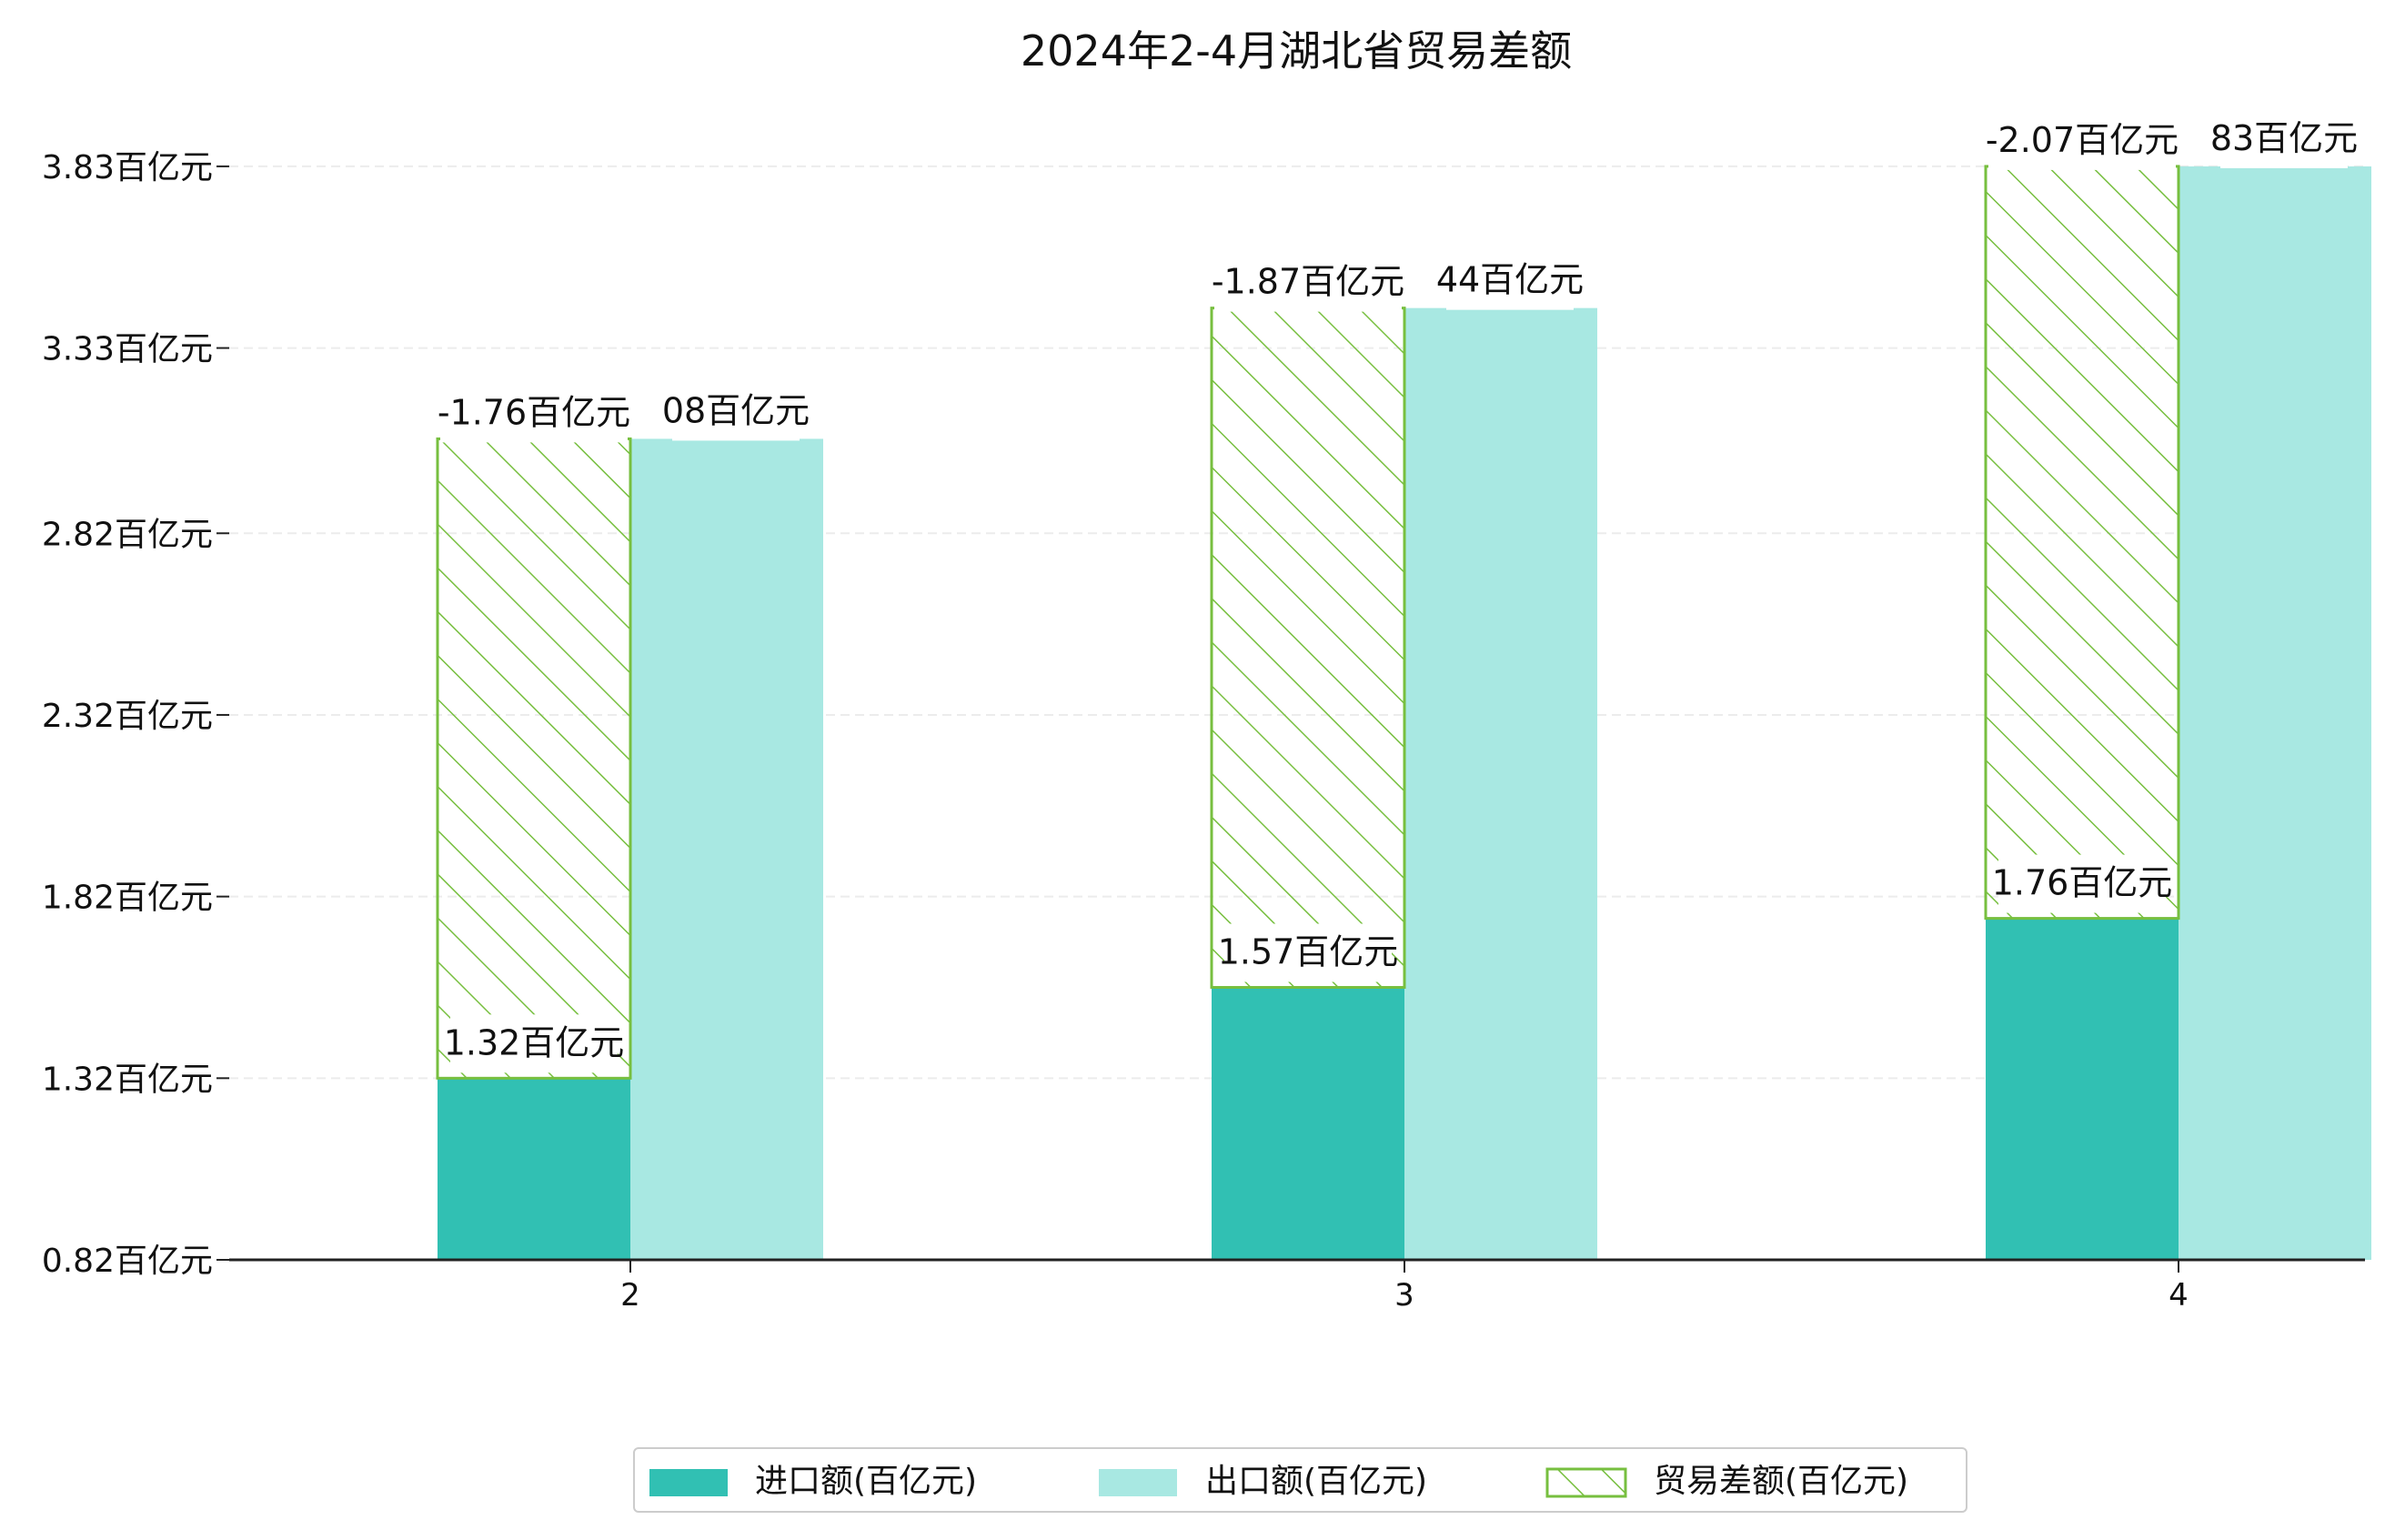  Describe the element at coordinates (866, 1481) in the screenshot. I see `legend-label-import: 进口额(百亿元)` at that location.